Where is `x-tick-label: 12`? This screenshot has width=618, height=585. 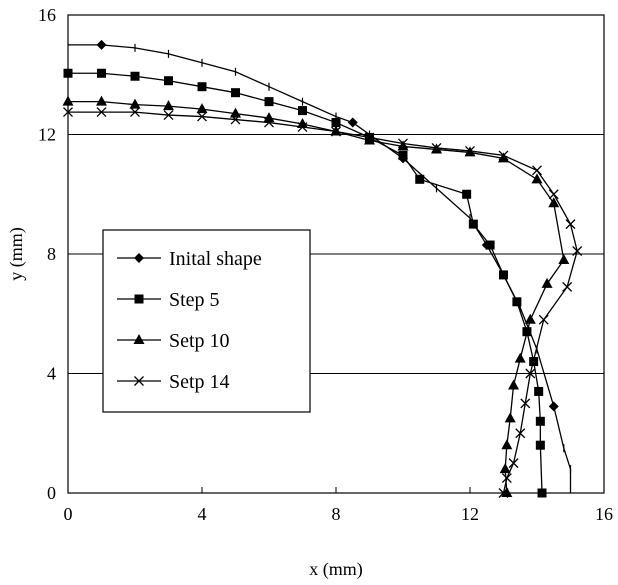
x-tick-label: 12 is located at coordinates (470, 514).